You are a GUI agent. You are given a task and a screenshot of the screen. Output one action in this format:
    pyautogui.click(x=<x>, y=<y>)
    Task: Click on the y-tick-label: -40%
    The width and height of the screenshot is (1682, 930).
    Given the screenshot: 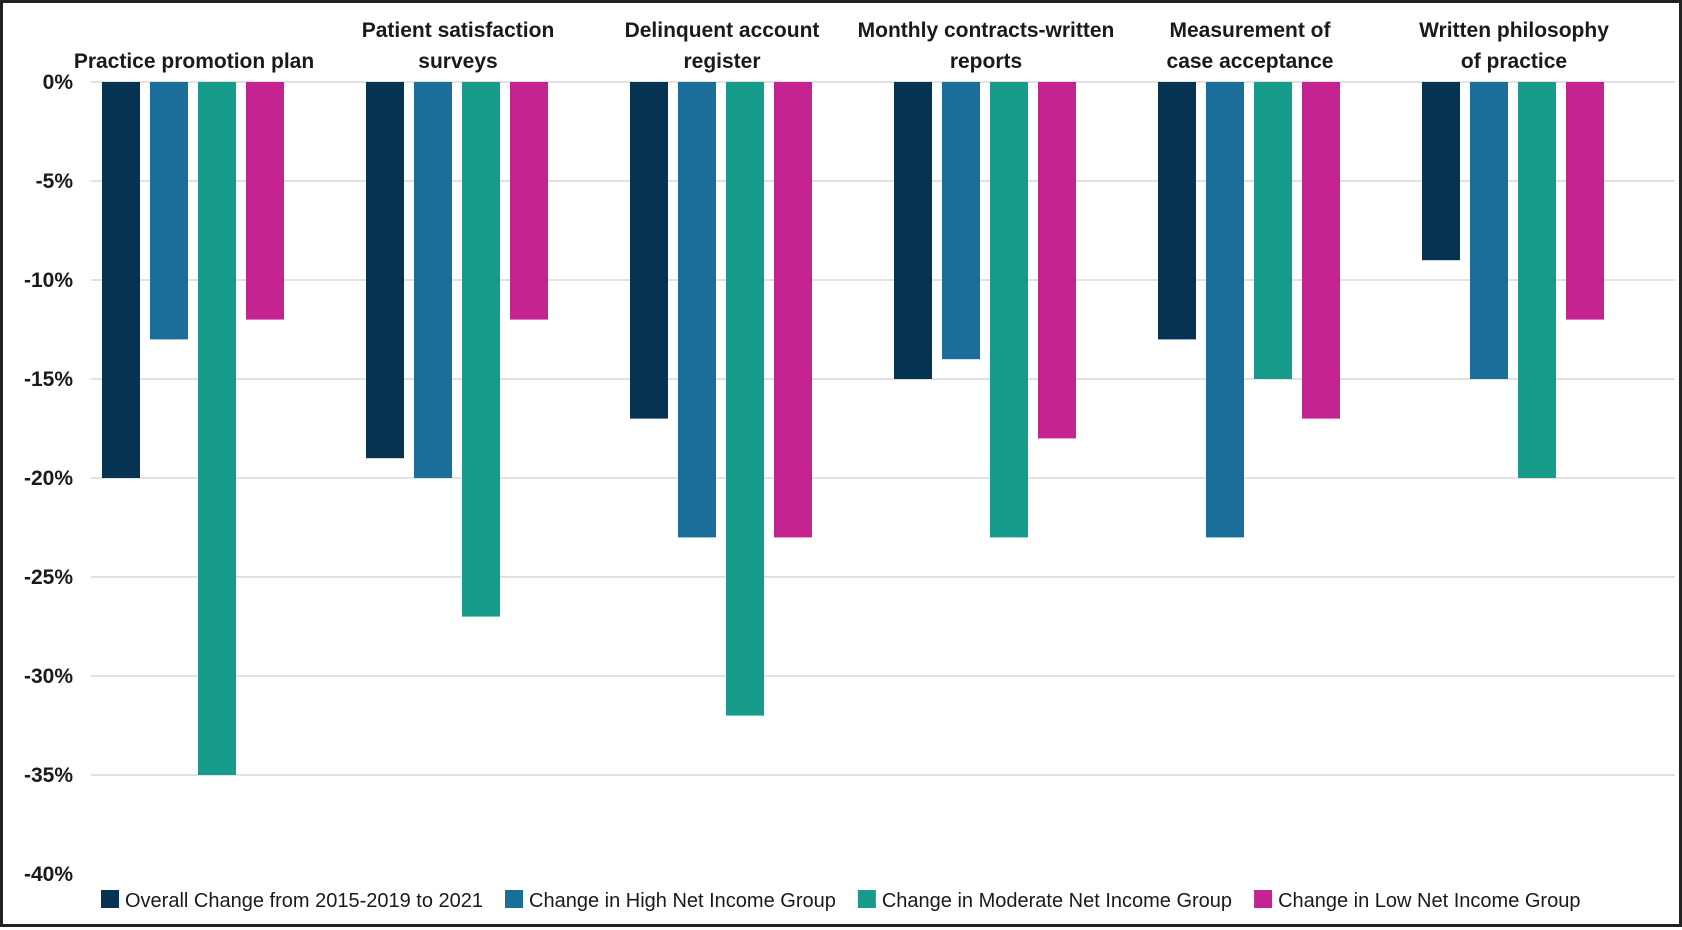 What is the action you would take?
    pyautogui.click(x=48, y=874)
    